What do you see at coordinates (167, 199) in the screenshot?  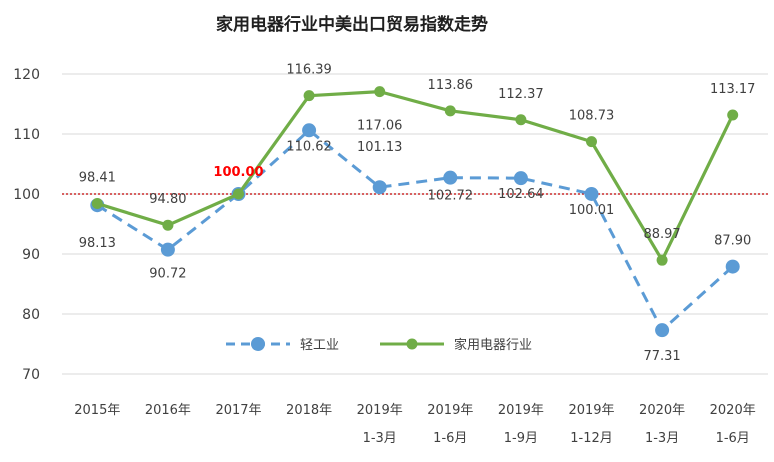 I see `data-label: 94.80` at bounding box center [167, 199].